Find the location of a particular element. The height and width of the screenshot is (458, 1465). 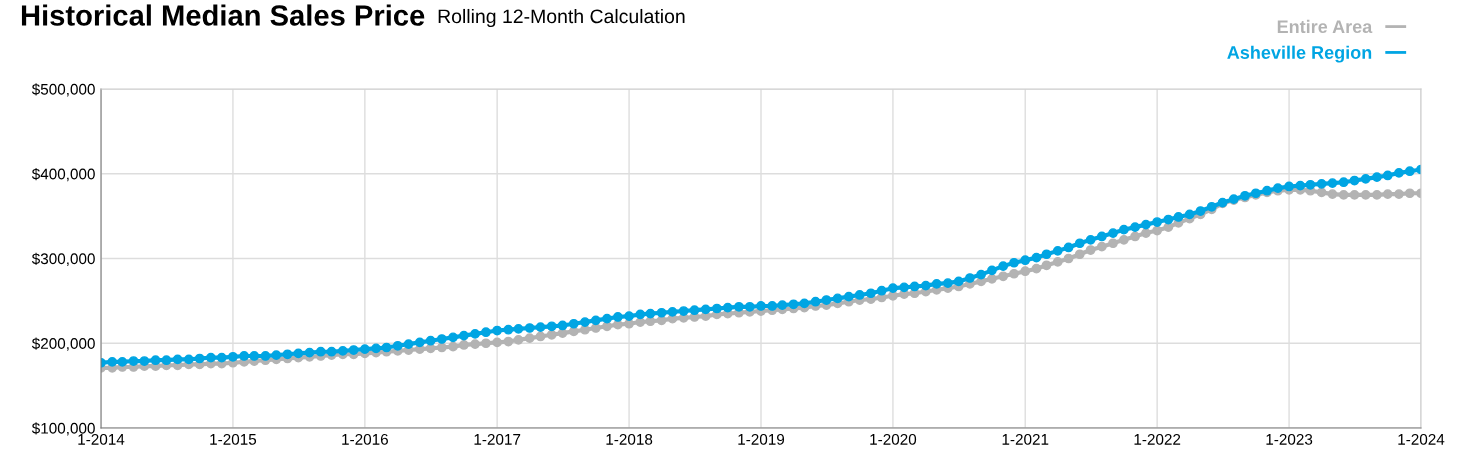

x-tick-label: 1-2020 is located at coordinates (893, 439).